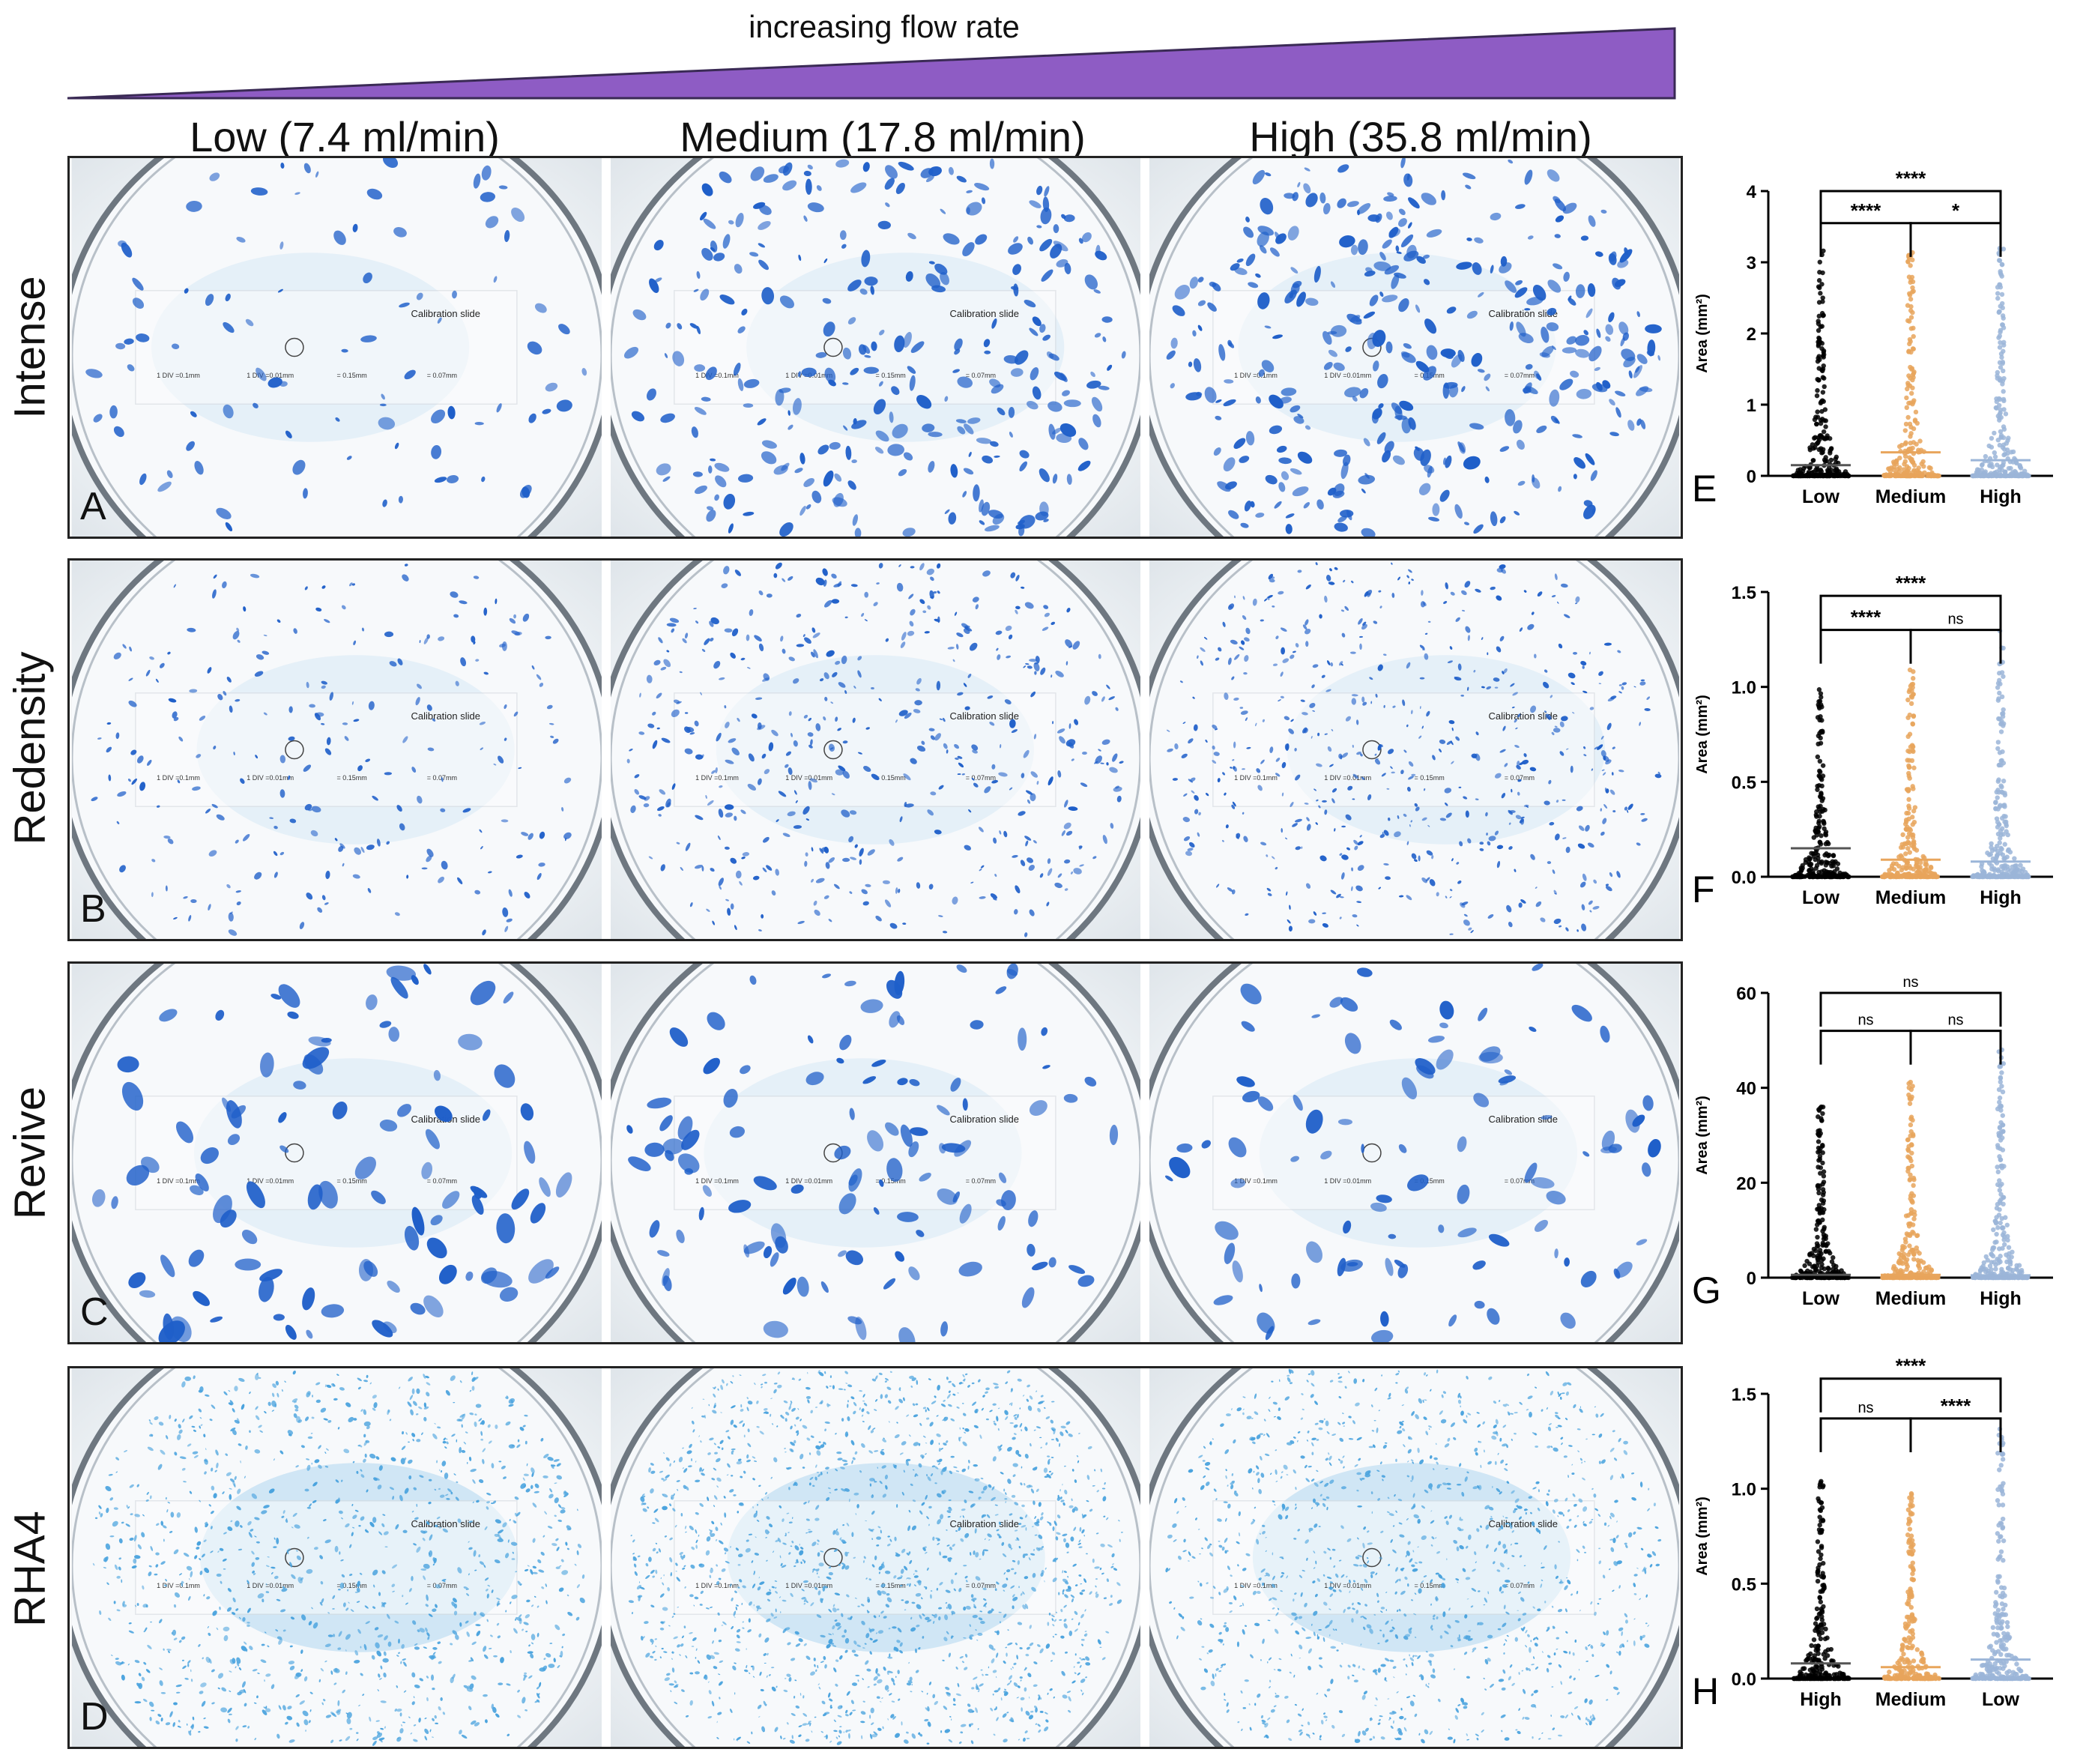 This screenshot has height=1764, width=2092. I want to click on x-tick-label: High, so click(1821, 1699).